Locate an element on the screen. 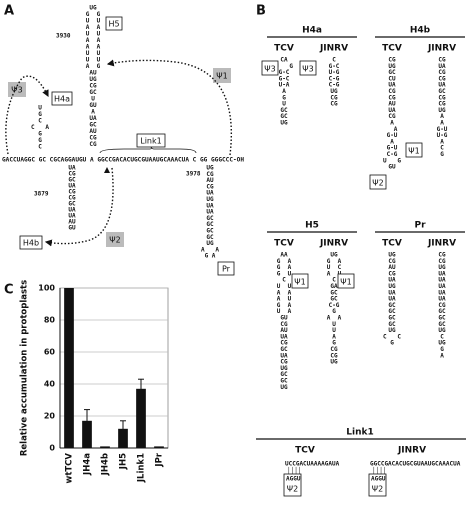 The height and width of the screenshot is (508, 474). y-axis-title: Relative accumulation in protoplasts is located at coordinates (25, 368).